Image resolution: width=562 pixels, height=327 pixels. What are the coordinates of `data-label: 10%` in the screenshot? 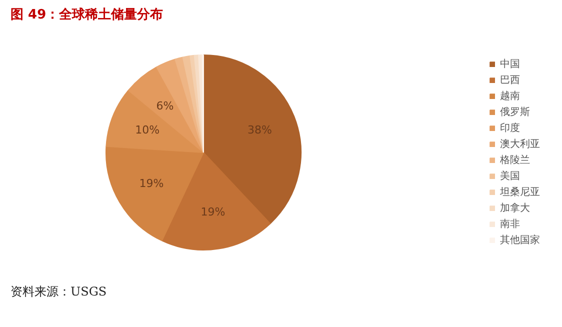 It's located at (147, 130).